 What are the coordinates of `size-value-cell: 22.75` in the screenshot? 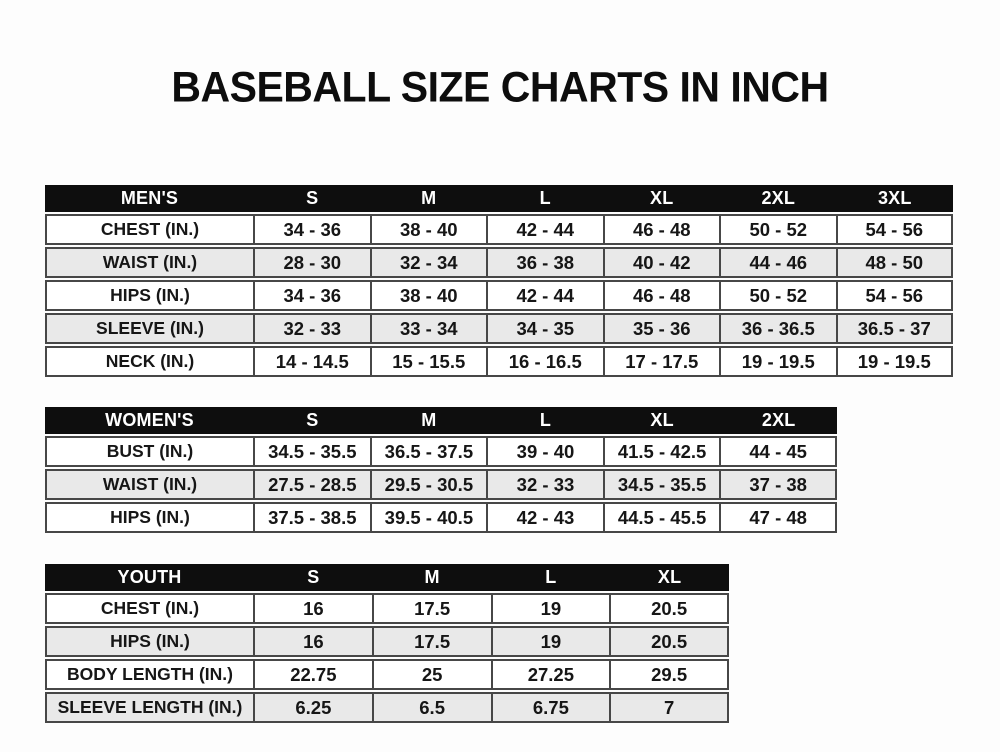 It's located at (313, 675).